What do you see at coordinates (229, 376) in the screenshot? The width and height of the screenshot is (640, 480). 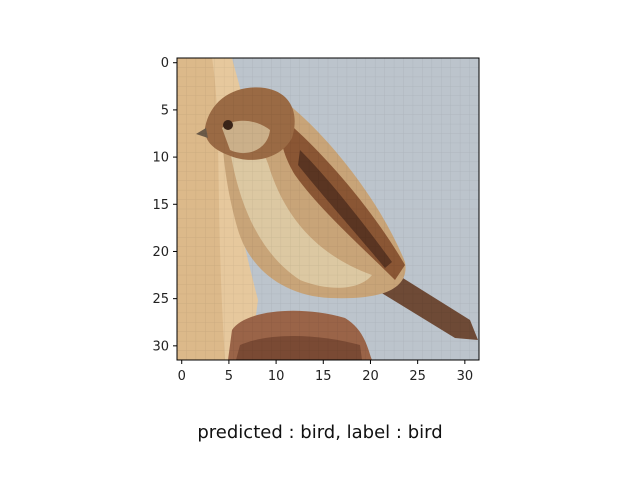 I see `x-tick-label: 5` at bounding box center [229, 376].